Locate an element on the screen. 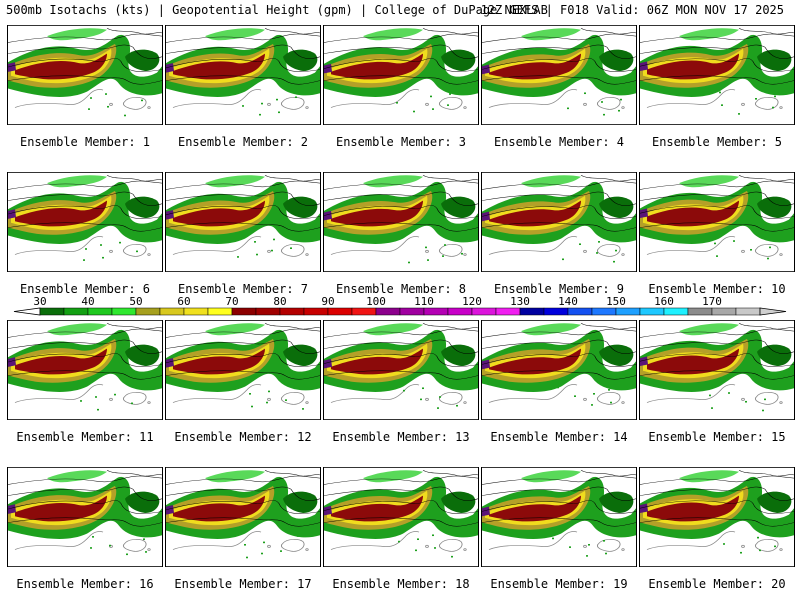 The image size is (800, 600). colorbar-tick-label: 170 is located at coordinates (712, 301).